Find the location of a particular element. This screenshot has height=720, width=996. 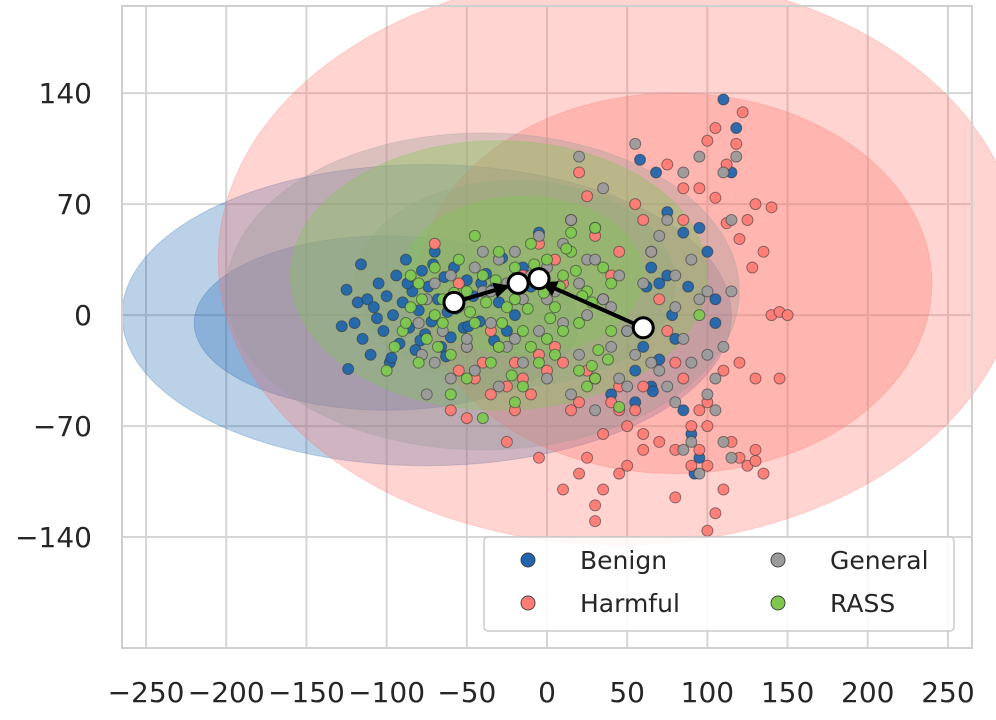

y-tick-label: −140 is located at coordinates (53, 537).